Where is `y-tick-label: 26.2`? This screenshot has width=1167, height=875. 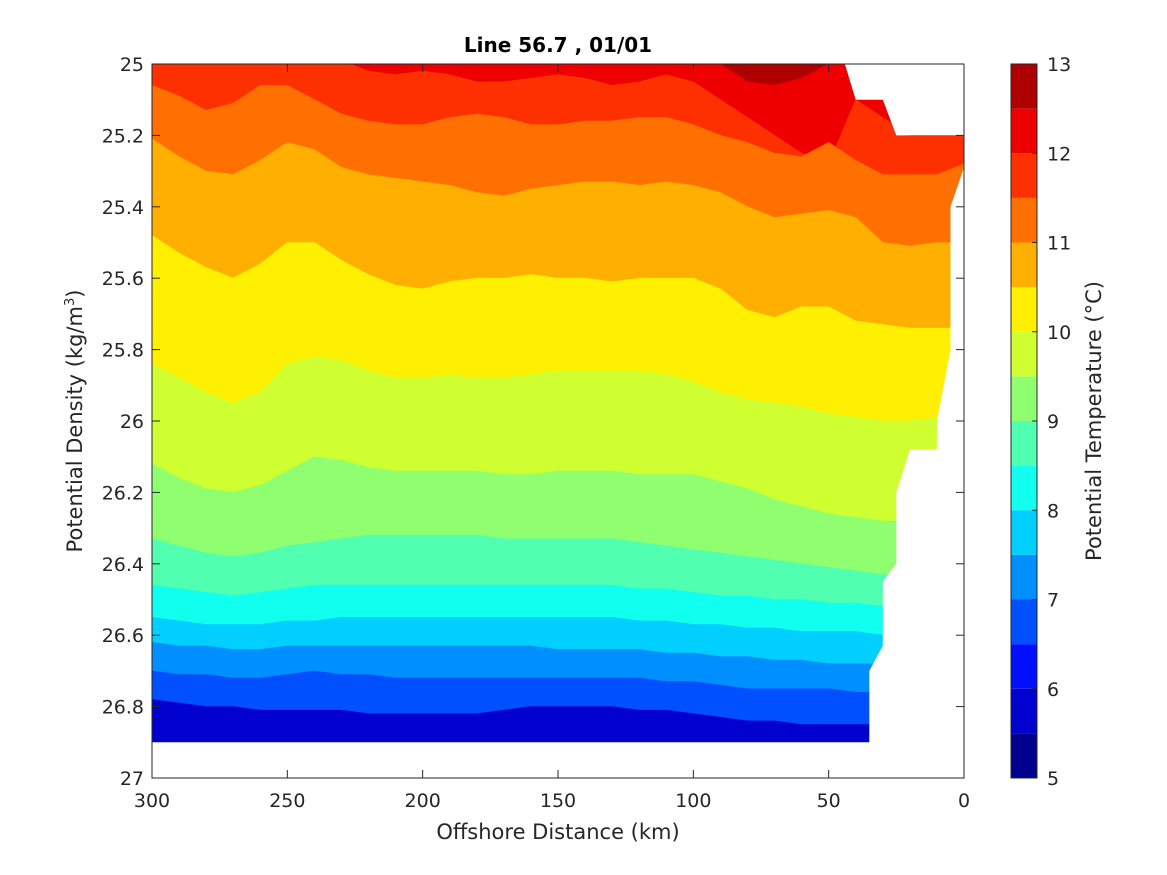 y-tick-label: 26.2 is located at coordinates (123, 493).